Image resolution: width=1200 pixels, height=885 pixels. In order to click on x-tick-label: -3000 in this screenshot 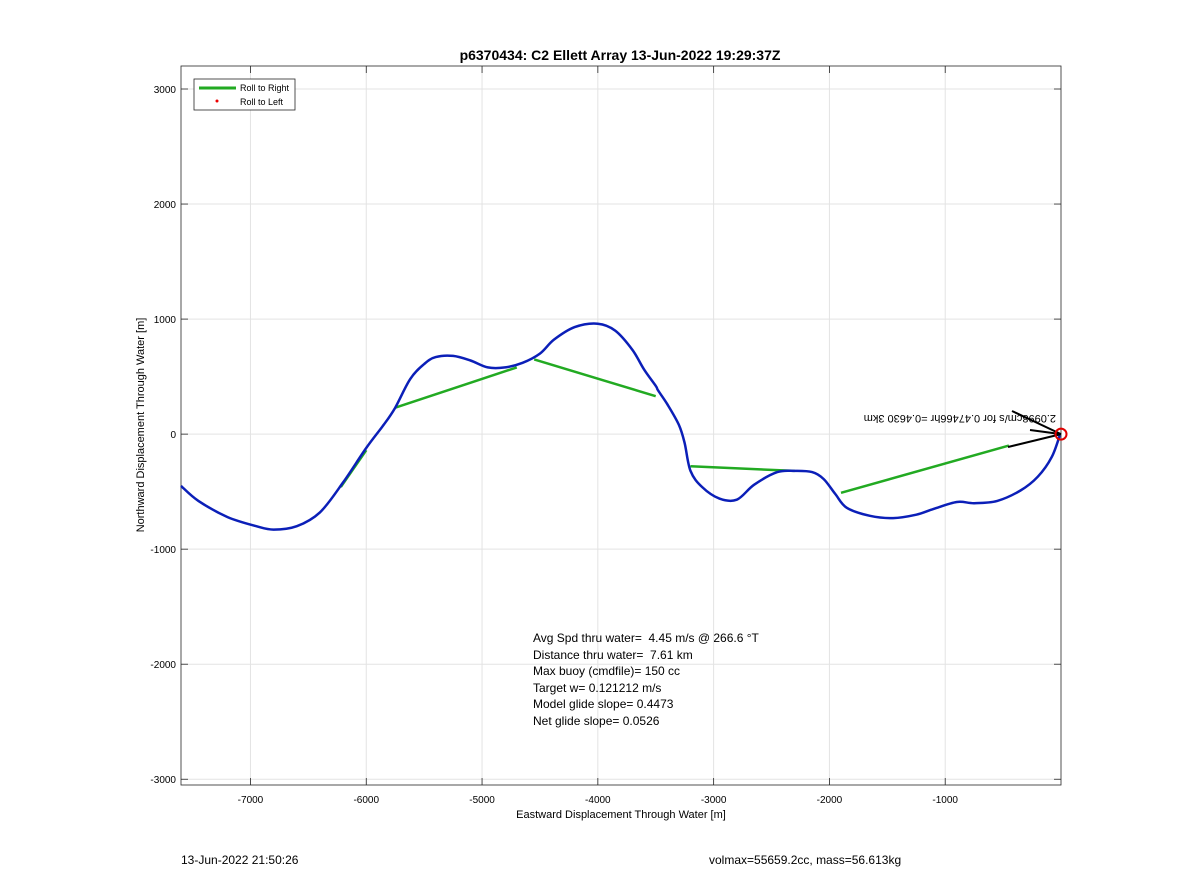, I will do `click(714, 800)`.